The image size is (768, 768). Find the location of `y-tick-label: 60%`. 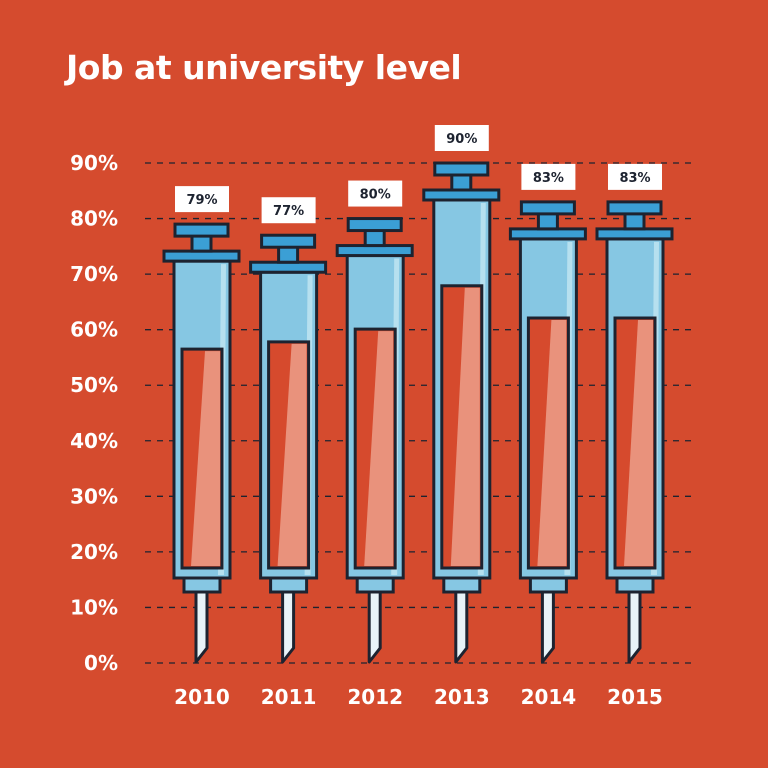

y-tick-label: 60% is located at coordinates (94, 330).